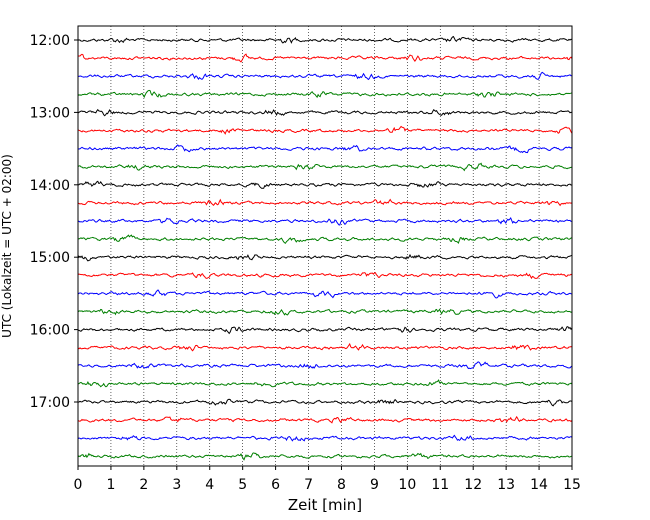 Image resolution: width=650 pixels, height=520 pixels. What do you see at coordinates (50, 113) in the screenshot?
I see `y-tick-label: 13:00` at bounding box center [50, 113].